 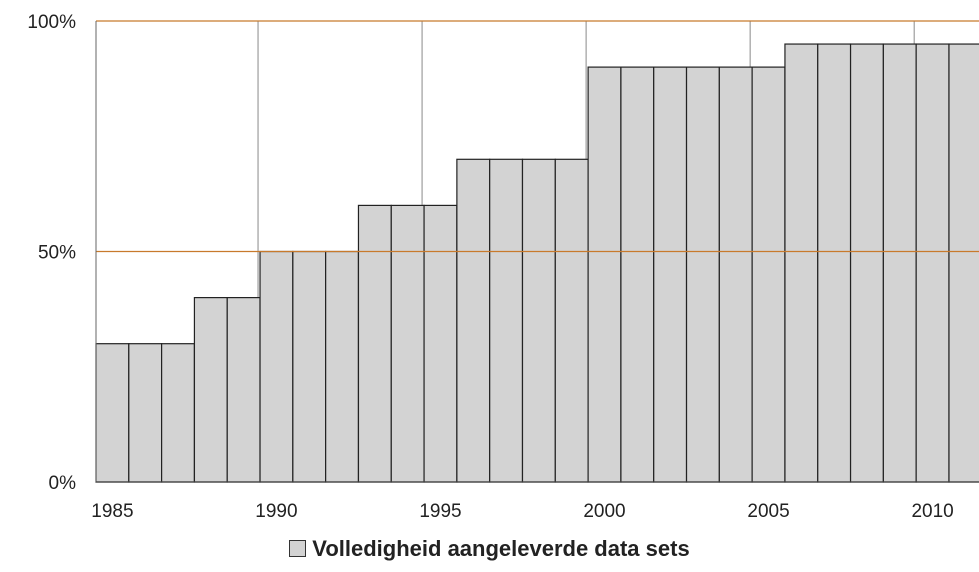 I want to click on bar-1996, so click(x=473, y=320).